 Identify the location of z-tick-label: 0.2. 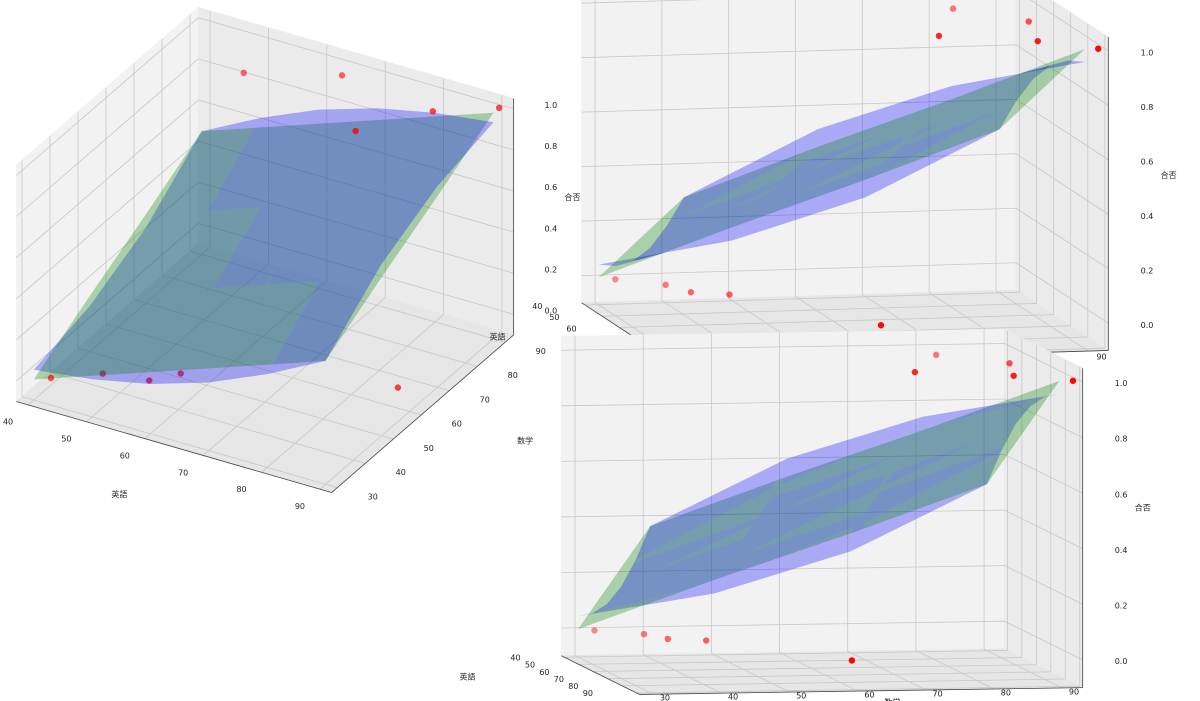
(1121, 605).